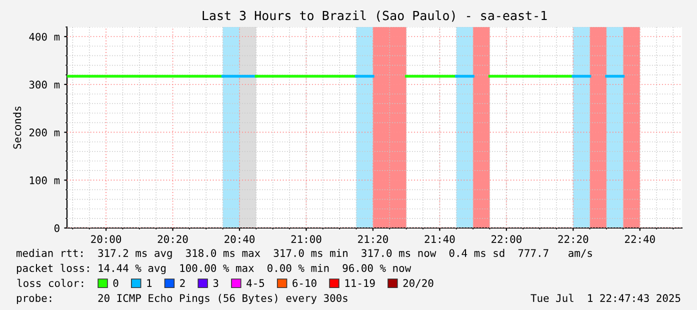 The height and width of the screenshot is (310, 697). What do you see at coordinates (45, 180) in the screenshot?
I see `y-tick-label: 100 m` at bounding box center [45, 180].